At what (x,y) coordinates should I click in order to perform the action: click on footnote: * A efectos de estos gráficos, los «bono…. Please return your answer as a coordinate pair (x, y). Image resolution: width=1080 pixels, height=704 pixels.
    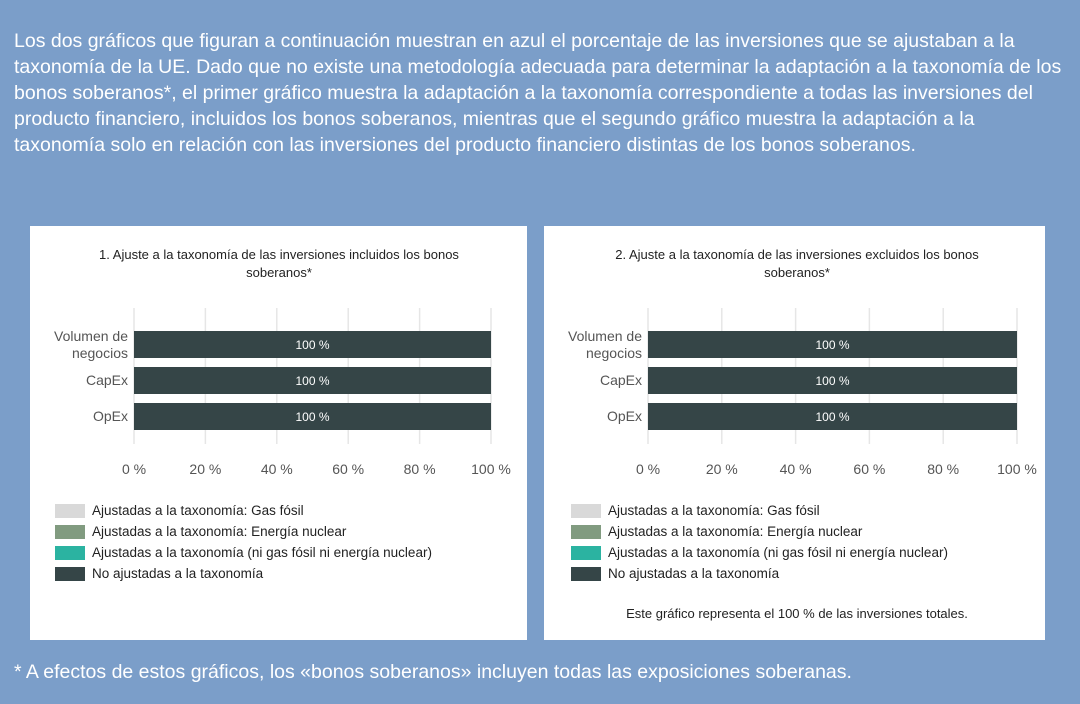
    Looking at the image, I should click on (433, 672).